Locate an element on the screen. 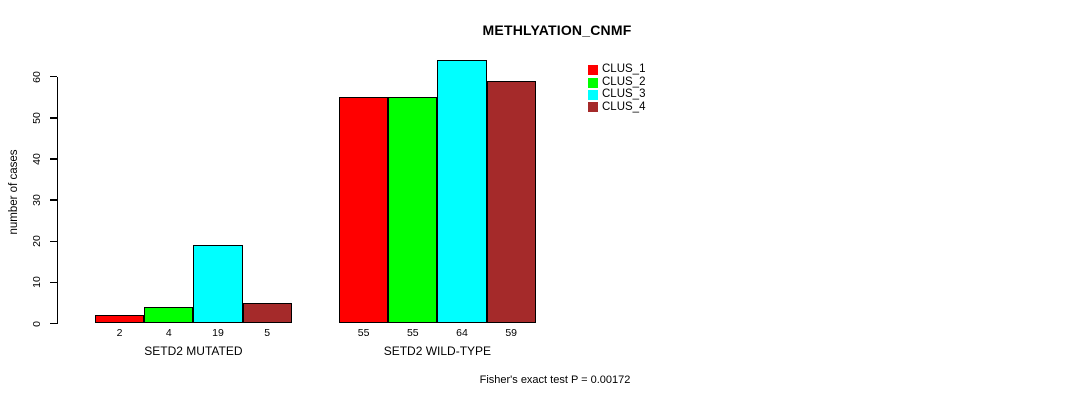 The height and width of the screenshot is (400, 1090). legend-label: CLUS_3 is located at coordinates (624, 94).